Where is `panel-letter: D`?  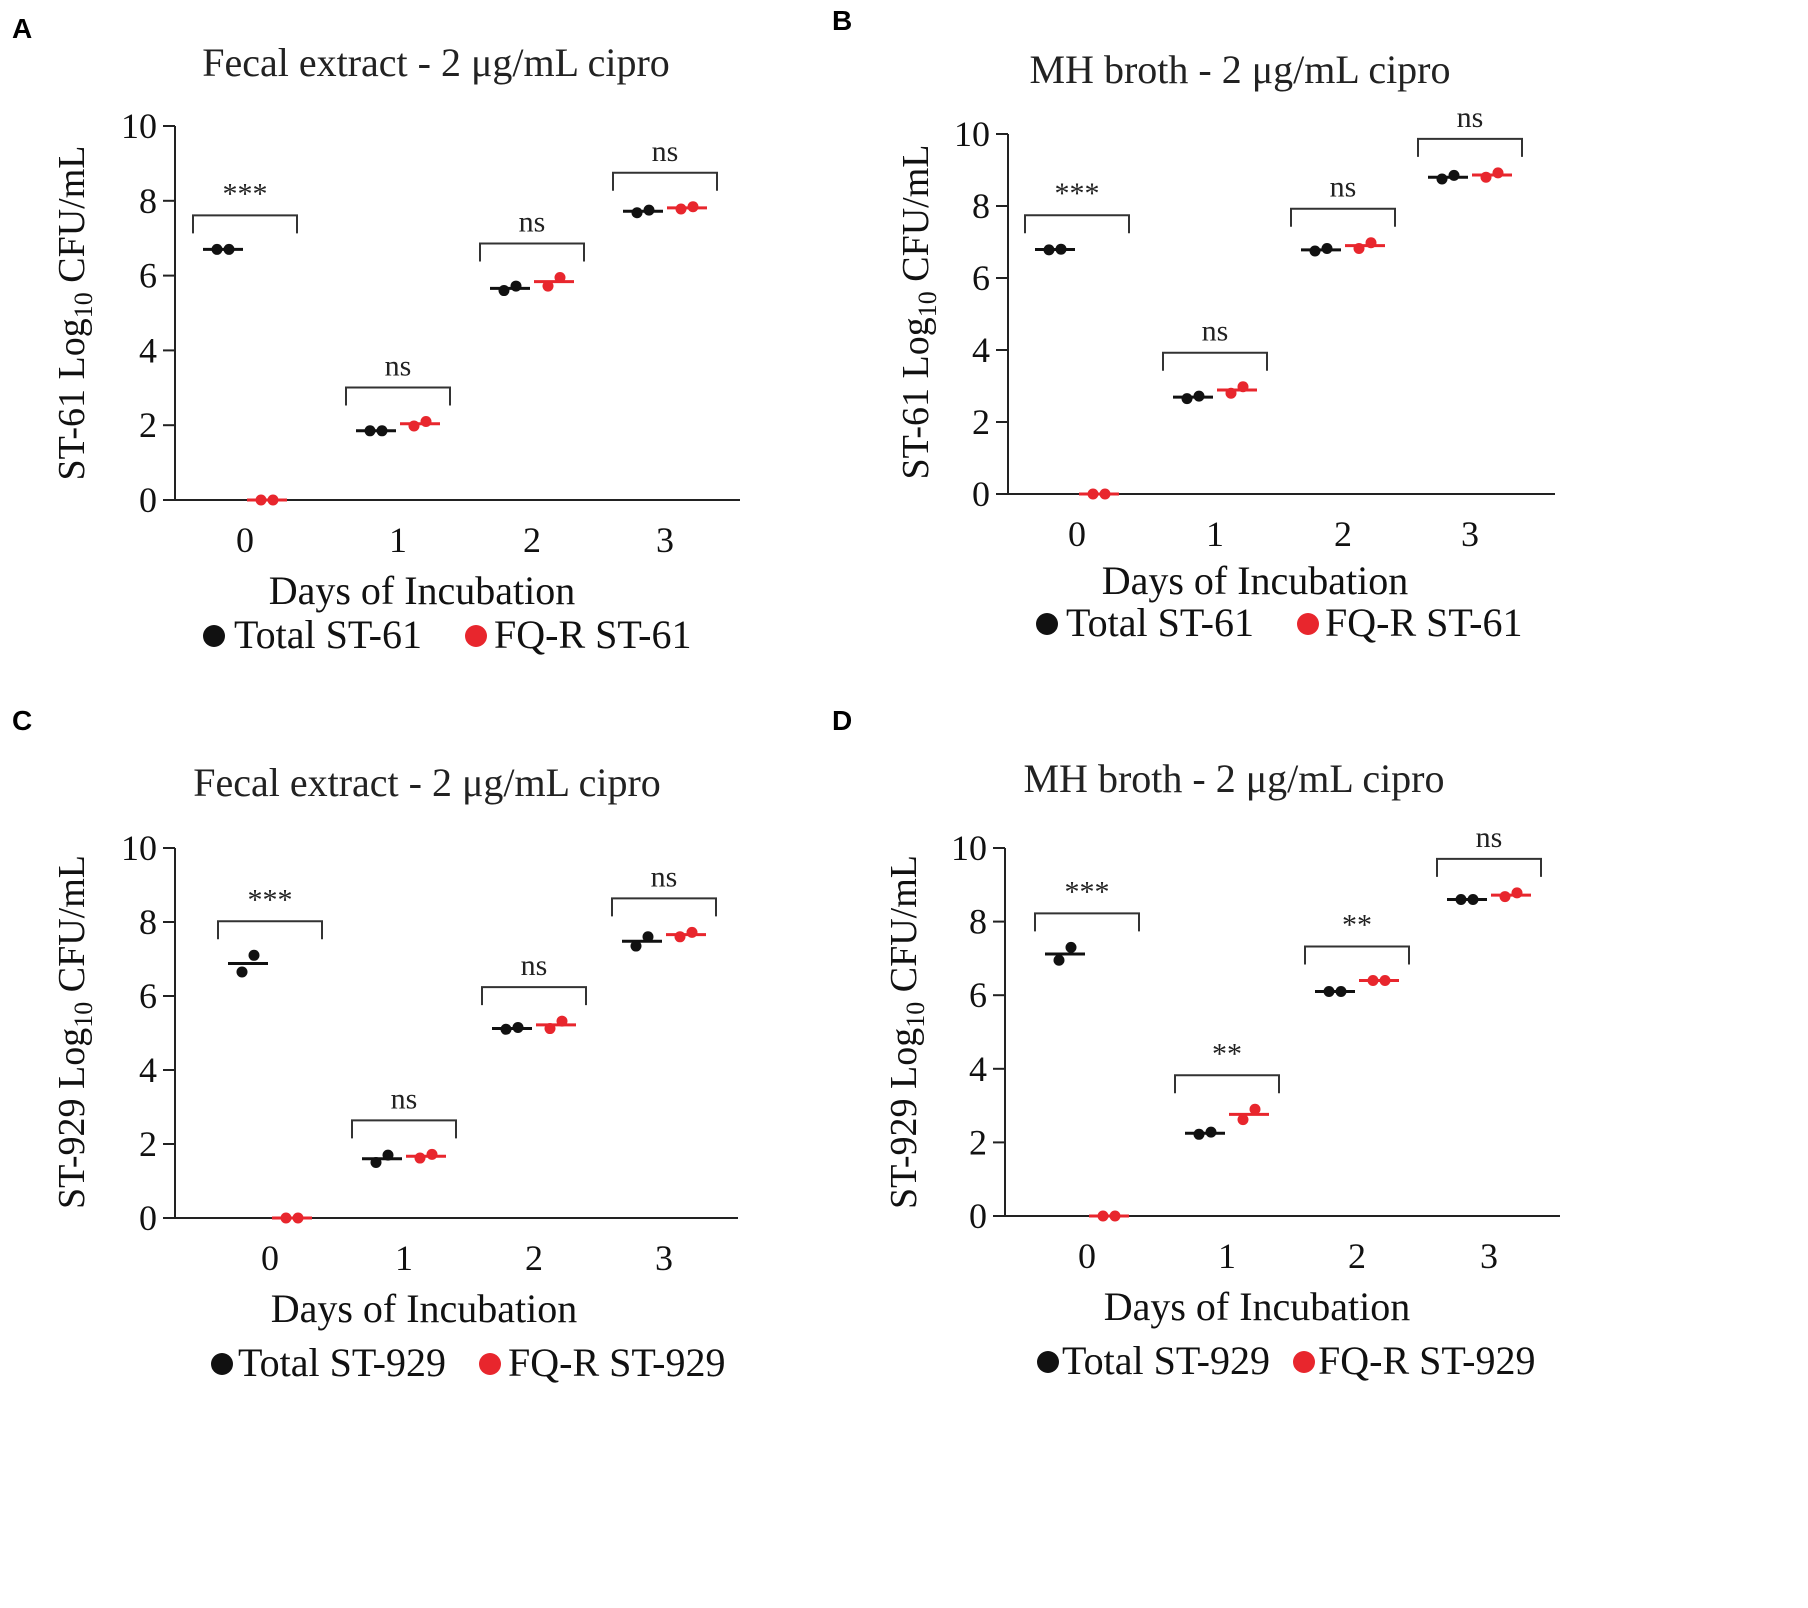
panel-letter: D is located at coordinates (842, 720).